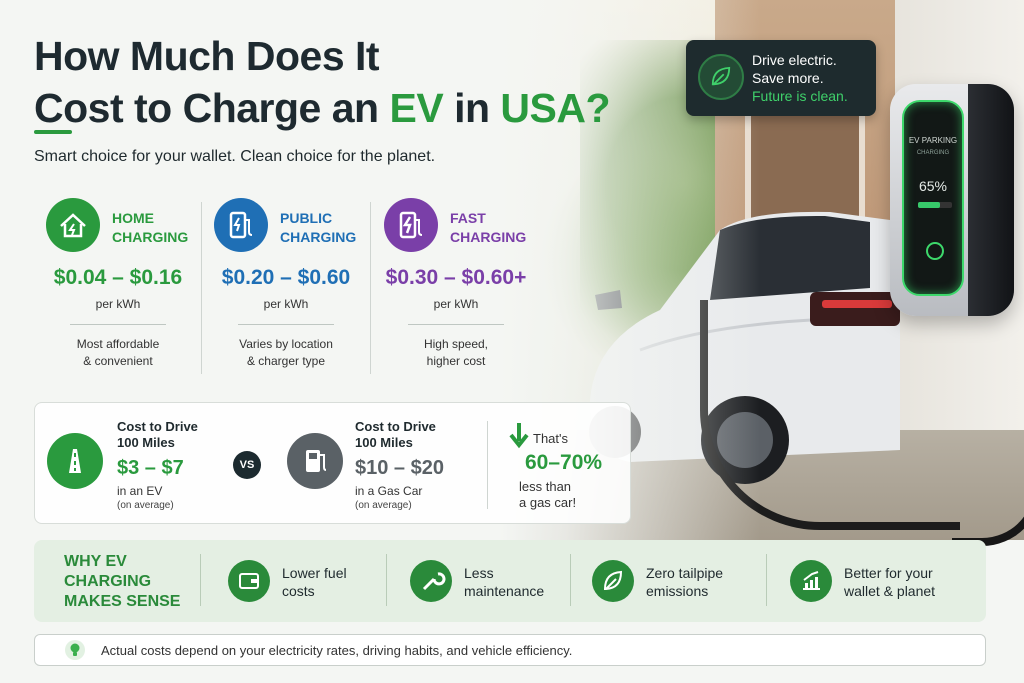 The width and height of the screenshot is (1024, 683). Describe the element at coordinates (519, 436) in the screenshot. I see `arrow-down-icon` at that location.